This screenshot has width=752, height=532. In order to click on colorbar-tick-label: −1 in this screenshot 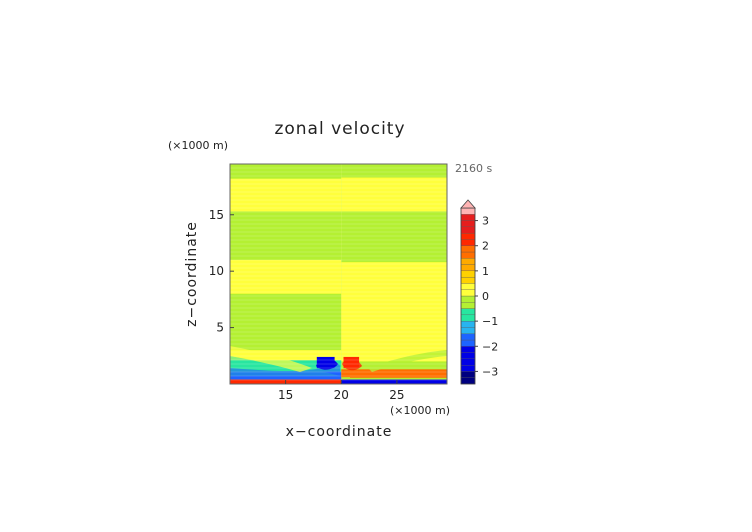, I will do `click(490, 321)`.